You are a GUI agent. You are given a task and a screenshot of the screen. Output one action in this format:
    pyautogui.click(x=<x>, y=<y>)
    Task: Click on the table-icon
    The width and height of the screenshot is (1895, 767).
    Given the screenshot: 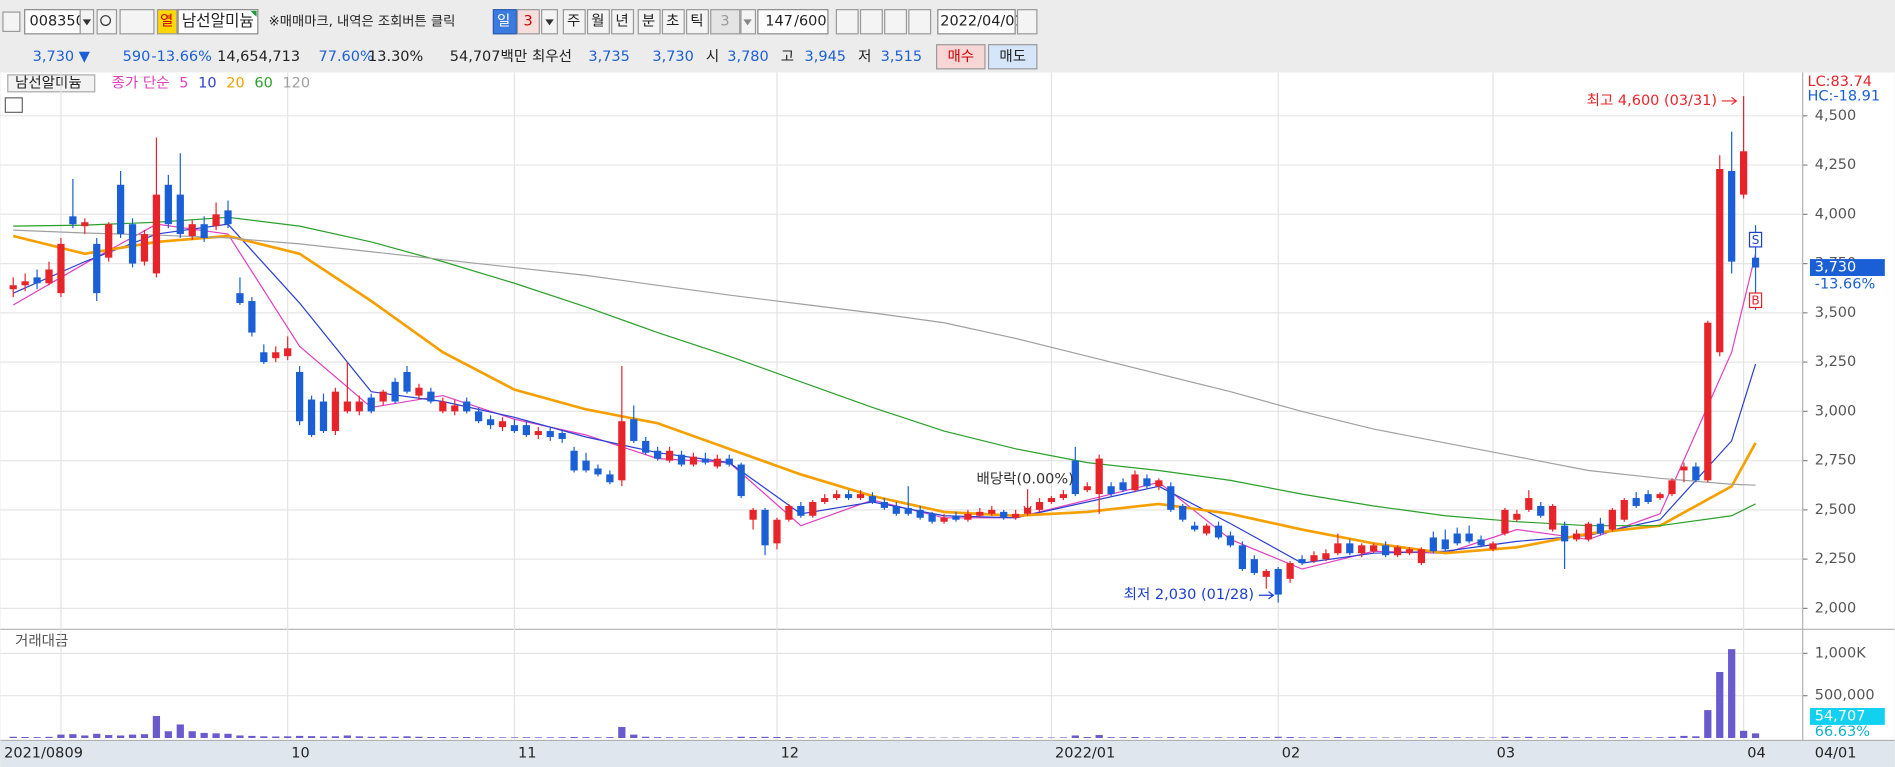 What is the action you would take?
    pyautogui.click(x=13, y=105)
    